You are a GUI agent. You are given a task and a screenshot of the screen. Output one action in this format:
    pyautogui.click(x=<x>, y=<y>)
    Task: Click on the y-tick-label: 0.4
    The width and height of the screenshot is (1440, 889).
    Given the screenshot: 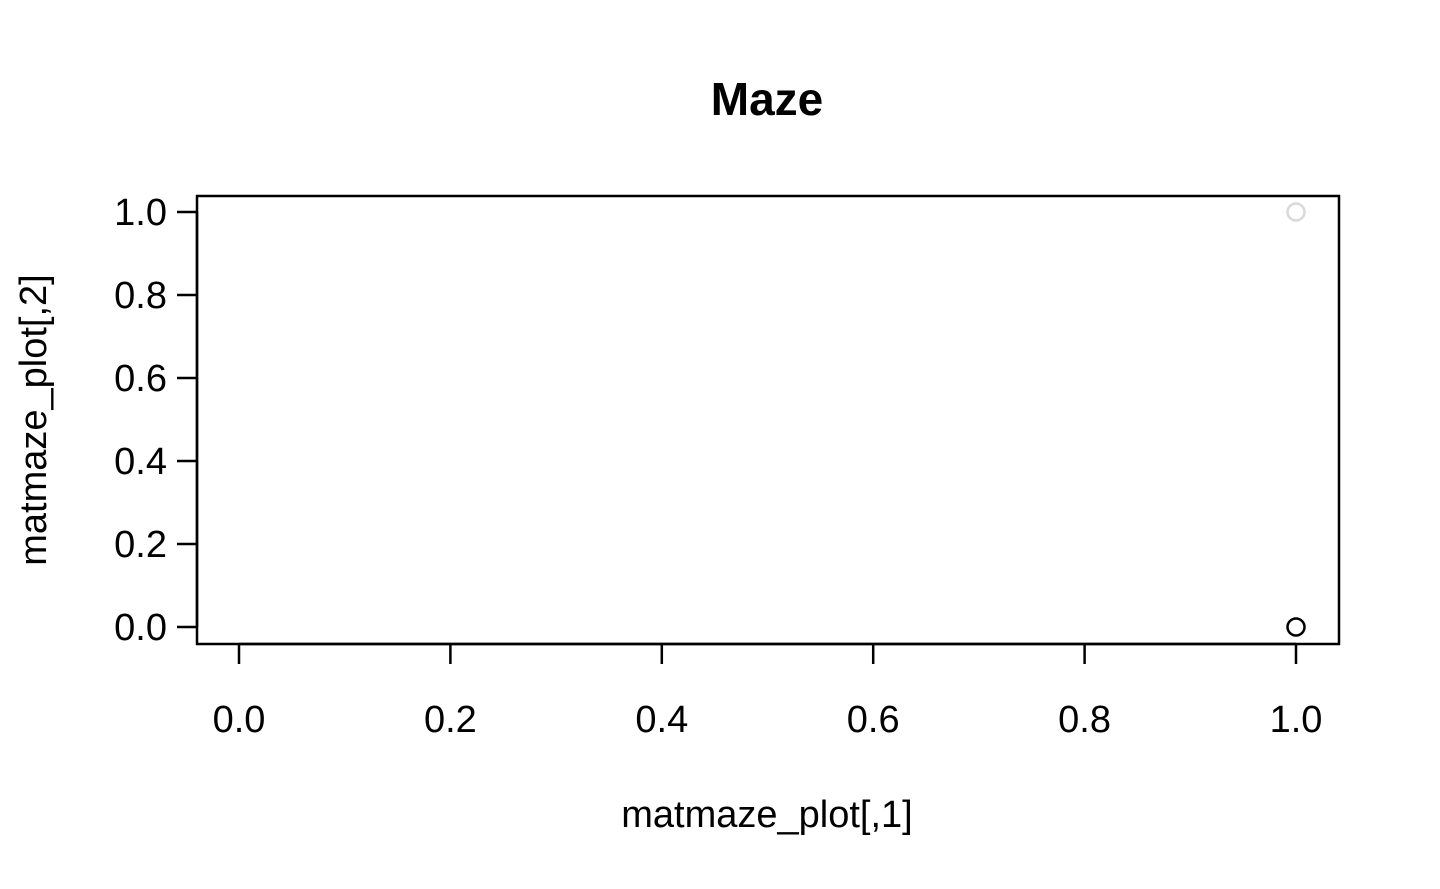 What is the action you would take?
    pyautogui.click(x=140, y=462)
    